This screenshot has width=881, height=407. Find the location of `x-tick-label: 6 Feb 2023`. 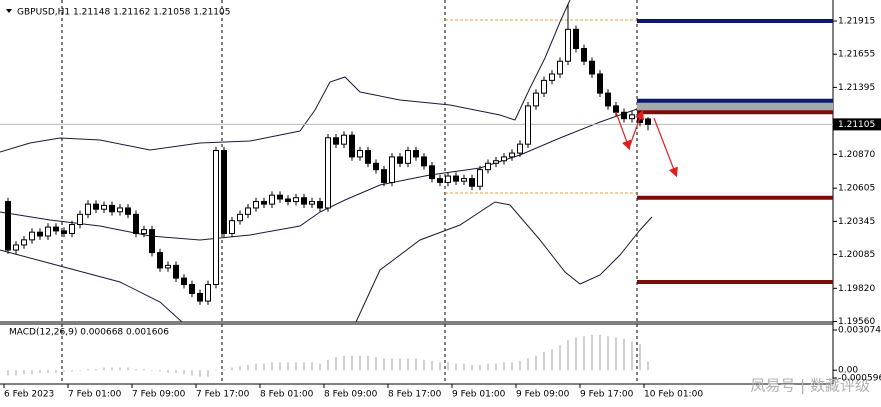

x-tick-label: 6 Feb 2023 is located at coordinates (29, 395).